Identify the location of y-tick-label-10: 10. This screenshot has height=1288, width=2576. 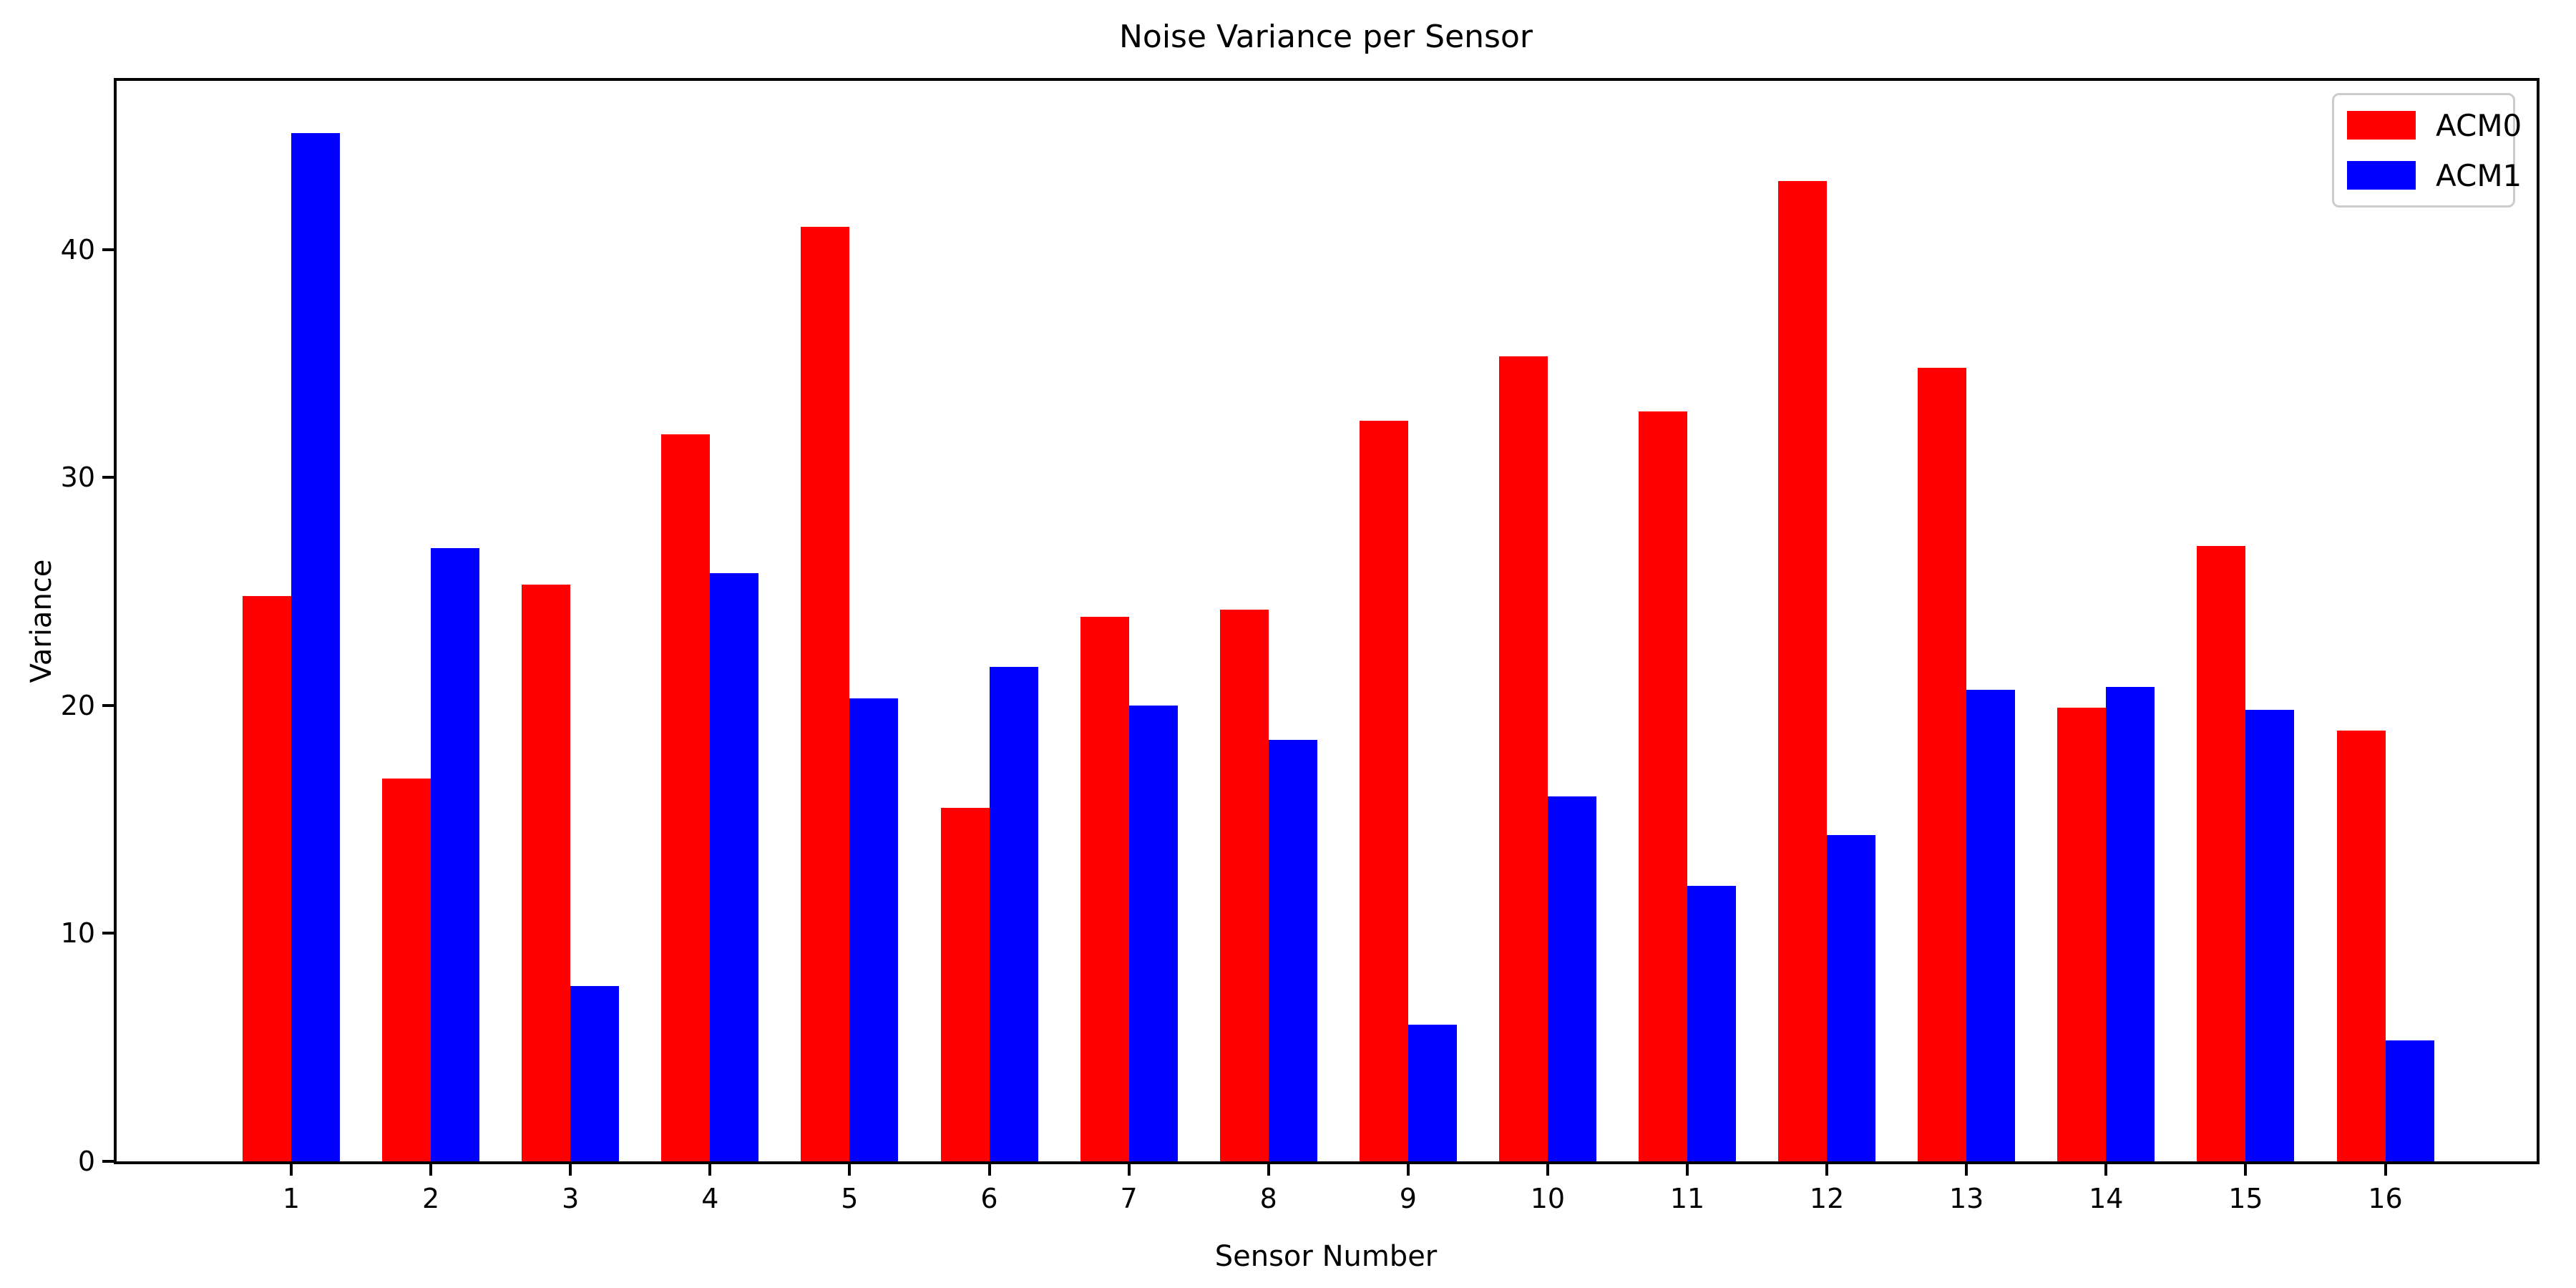
(77, 933).